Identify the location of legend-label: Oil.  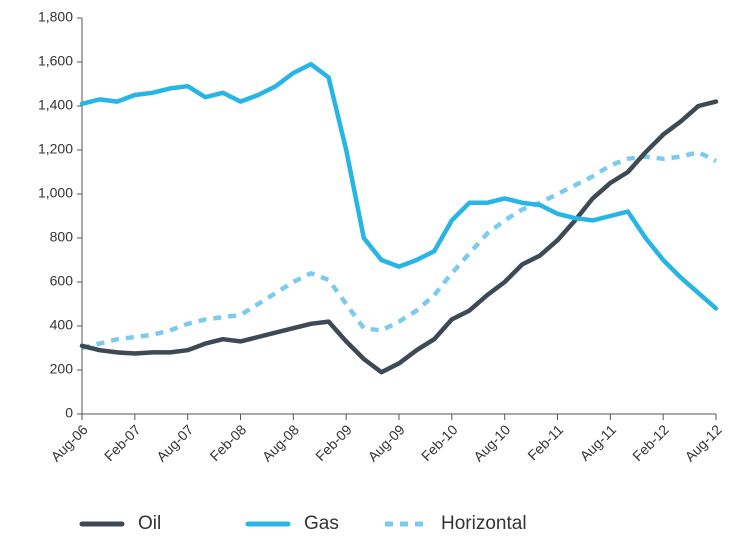
(149, 523).